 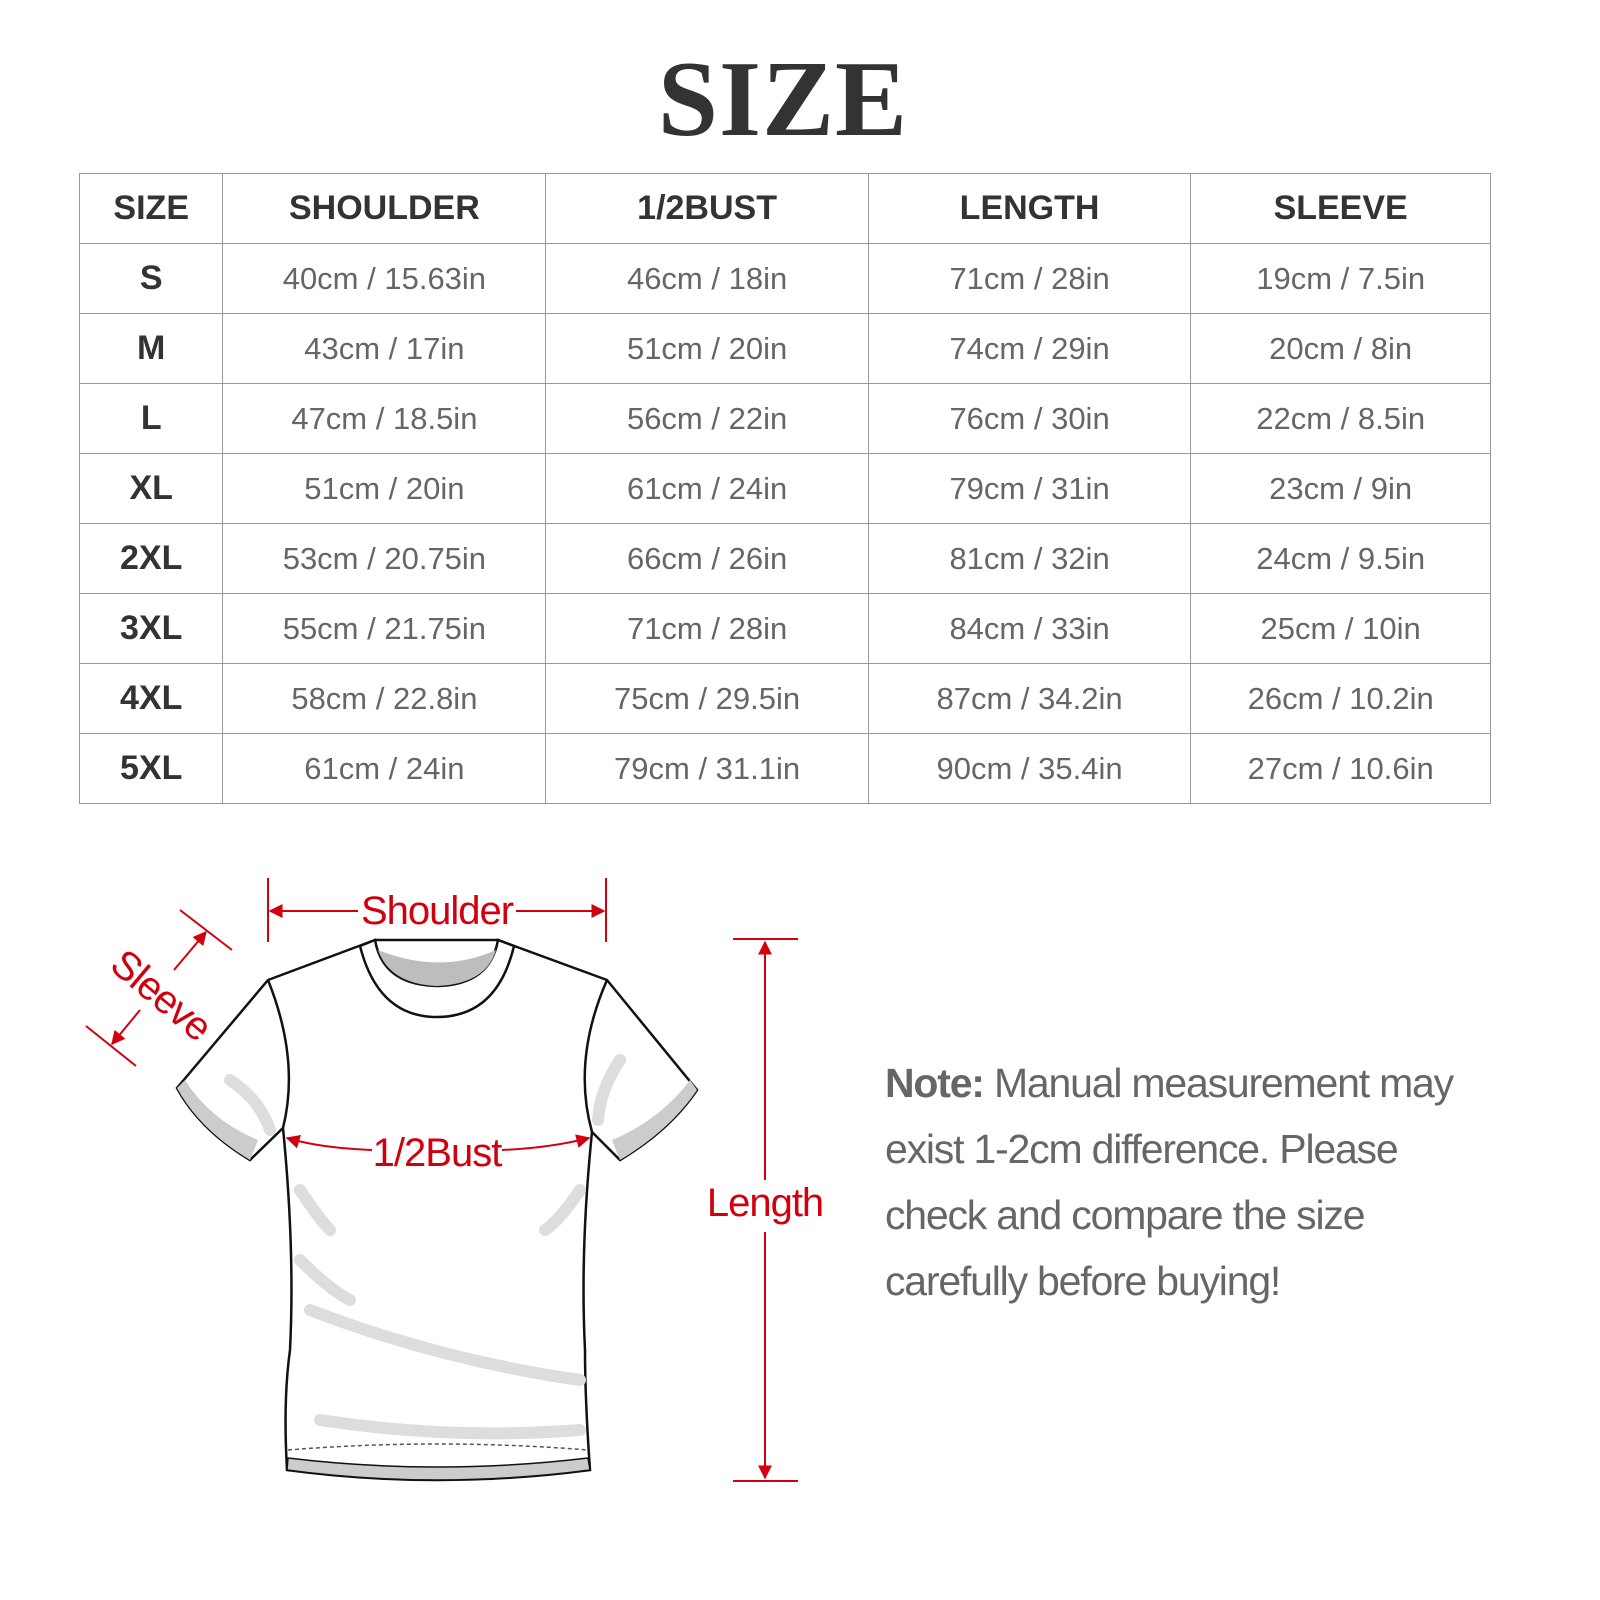 What do you see at coordinates (1029, 418) in the screenshot?
I see `measurement-cell: 76cm / 30in` at bounding box center [1029, 418].